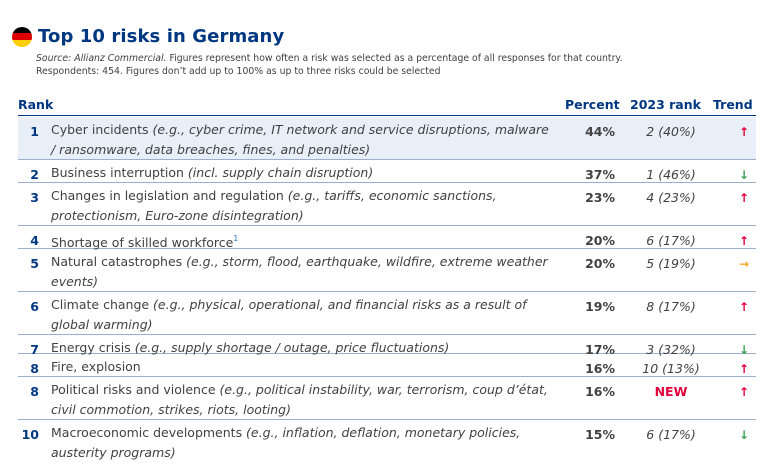 This screenshot has width=768, height=467. I want to click on rank-number: 3, so click(34, 197).